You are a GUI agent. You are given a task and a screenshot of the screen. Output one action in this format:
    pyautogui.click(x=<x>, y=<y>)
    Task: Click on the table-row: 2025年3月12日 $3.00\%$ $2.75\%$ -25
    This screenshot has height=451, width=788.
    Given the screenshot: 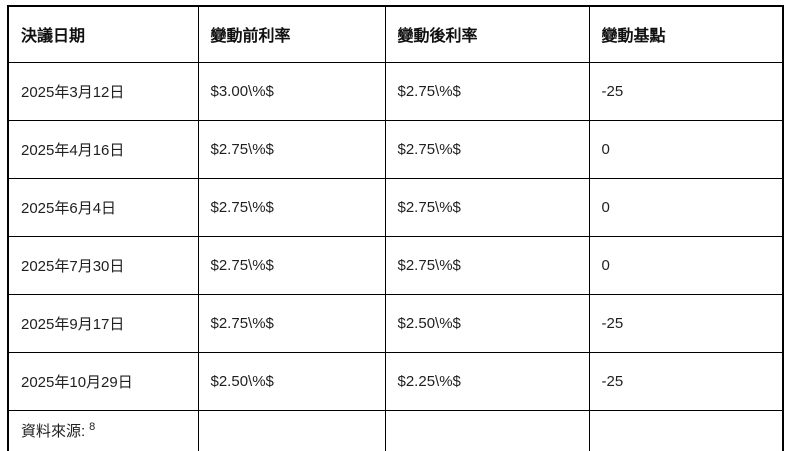 What is the action you would take?
    pyautogui.click(x=395, y=91)
    